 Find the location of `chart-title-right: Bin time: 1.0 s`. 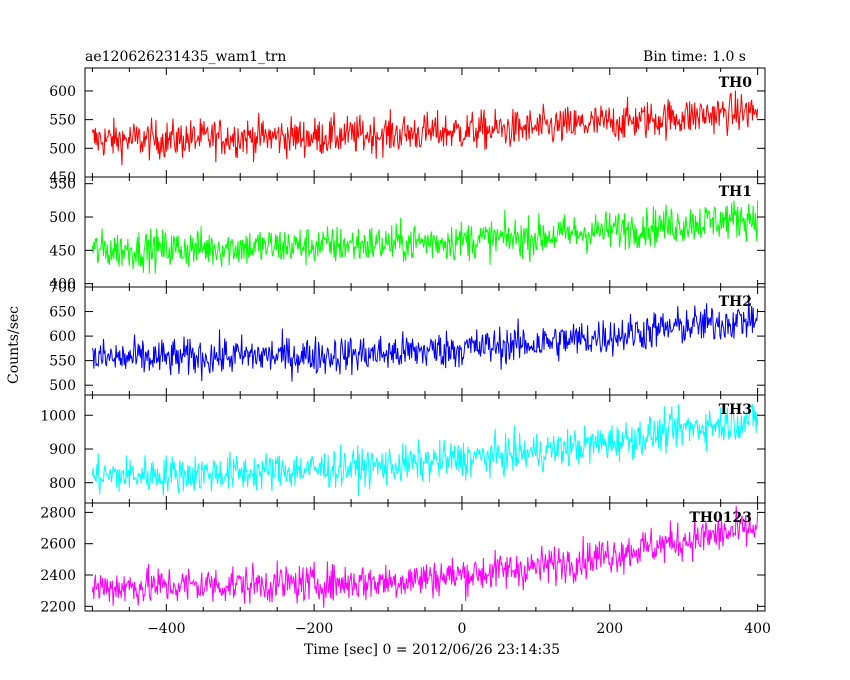

chart-title-right: Bin time: 1.0 s is located at coordinates (694, 57).